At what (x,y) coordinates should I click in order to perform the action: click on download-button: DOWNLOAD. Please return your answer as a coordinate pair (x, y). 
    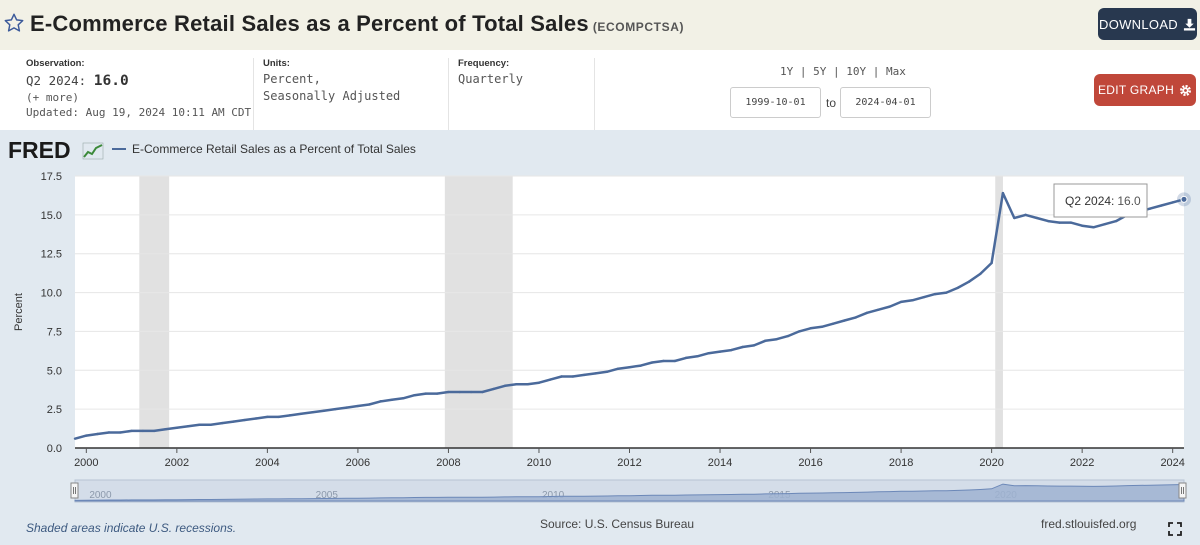
    Looking at the image, I should click on (1147, 24).